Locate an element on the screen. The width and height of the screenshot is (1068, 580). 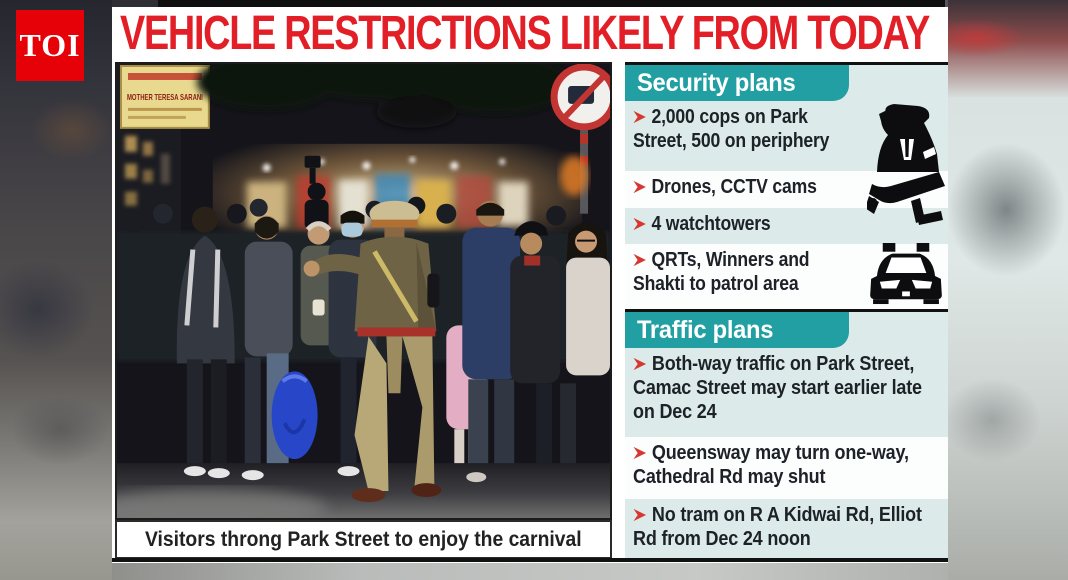
traffic-plans-header: Traffic plans is located at coordinates (737, 330).